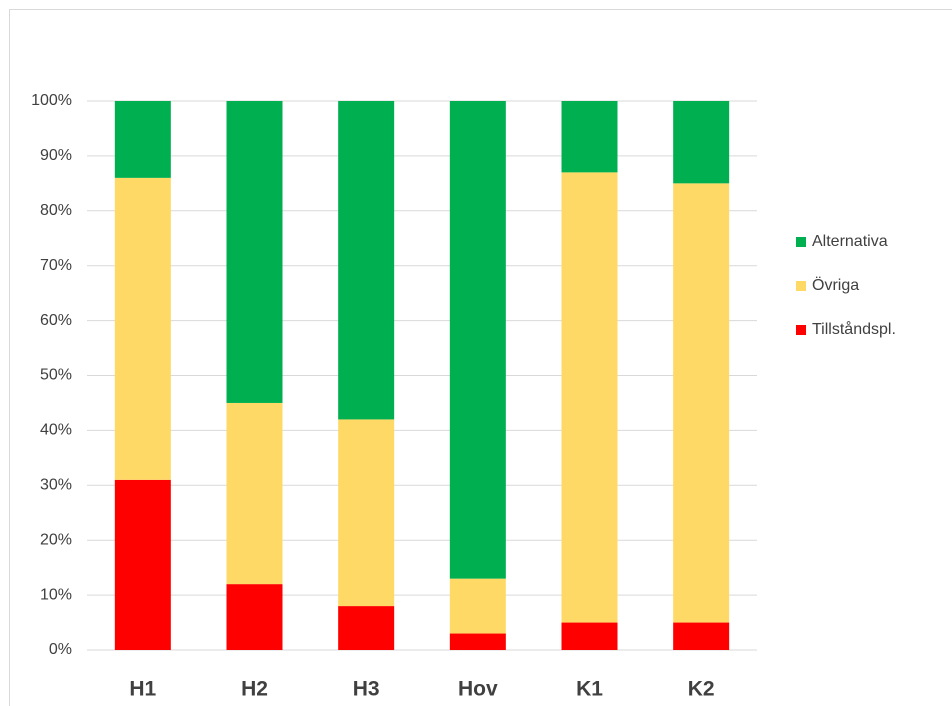 The width and height of the screenshot is (952, 706). Describe the element at coordinates (56, 155) in the screenshot. I see `y-tick-label: 90%` at that location.